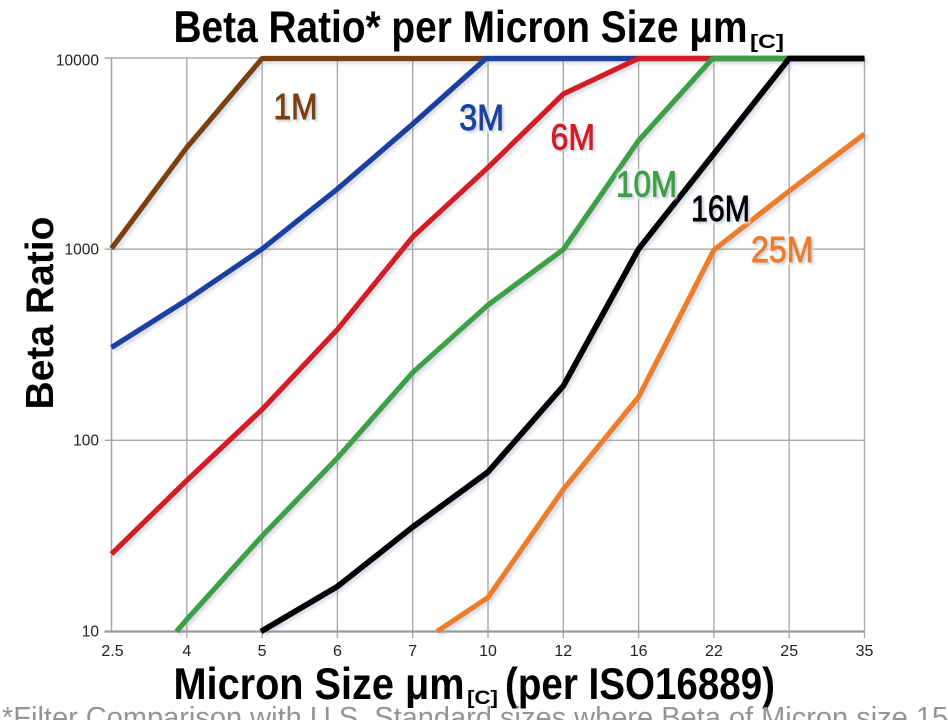 This screenshot has width=948, height=720. What do you see at coordinates (720, 208) in the screenshot?
I see `svg-text: 16M` at bounding box center [720, 208].